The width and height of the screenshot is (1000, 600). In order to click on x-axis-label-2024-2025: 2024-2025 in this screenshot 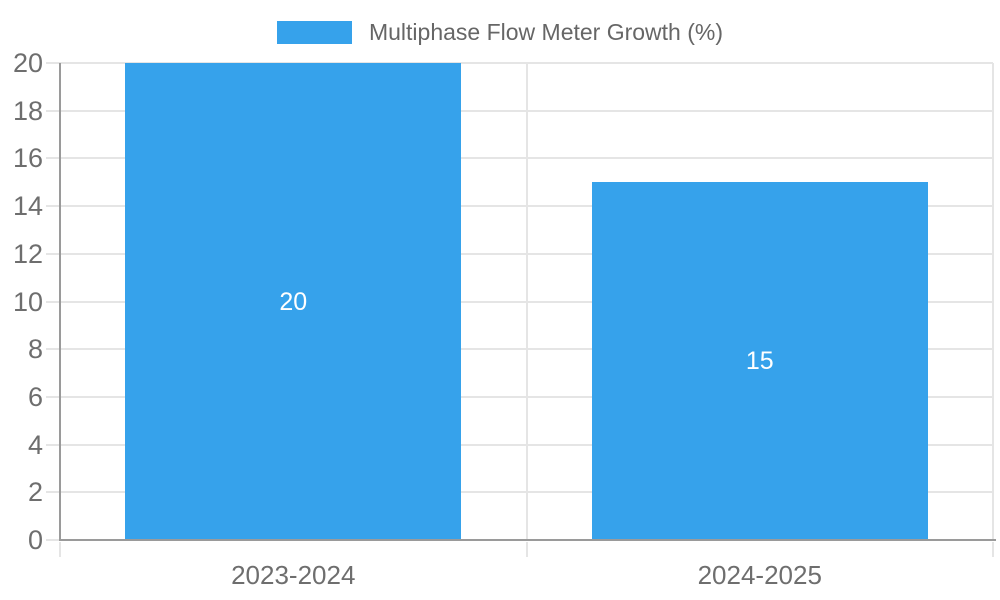, I will do `click(759, 575)`.